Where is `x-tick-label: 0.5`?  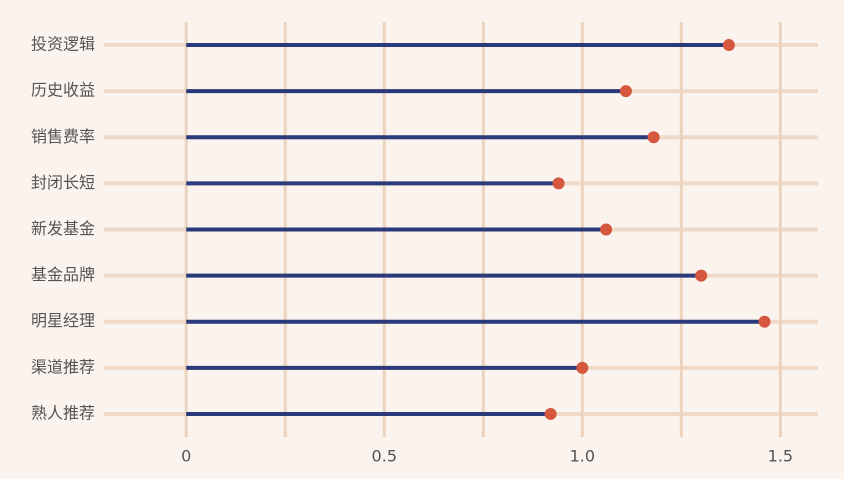
x-tick-label: 0.5 is located at coordinates (384, 456).